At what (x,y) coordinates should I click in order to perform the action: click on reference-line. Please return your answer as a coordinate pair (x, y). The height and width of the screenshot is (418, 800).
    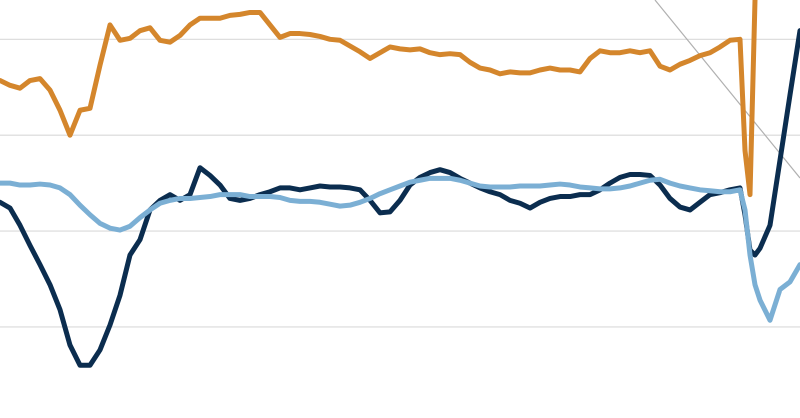
    Looking at the image, I should click on (727, 89).